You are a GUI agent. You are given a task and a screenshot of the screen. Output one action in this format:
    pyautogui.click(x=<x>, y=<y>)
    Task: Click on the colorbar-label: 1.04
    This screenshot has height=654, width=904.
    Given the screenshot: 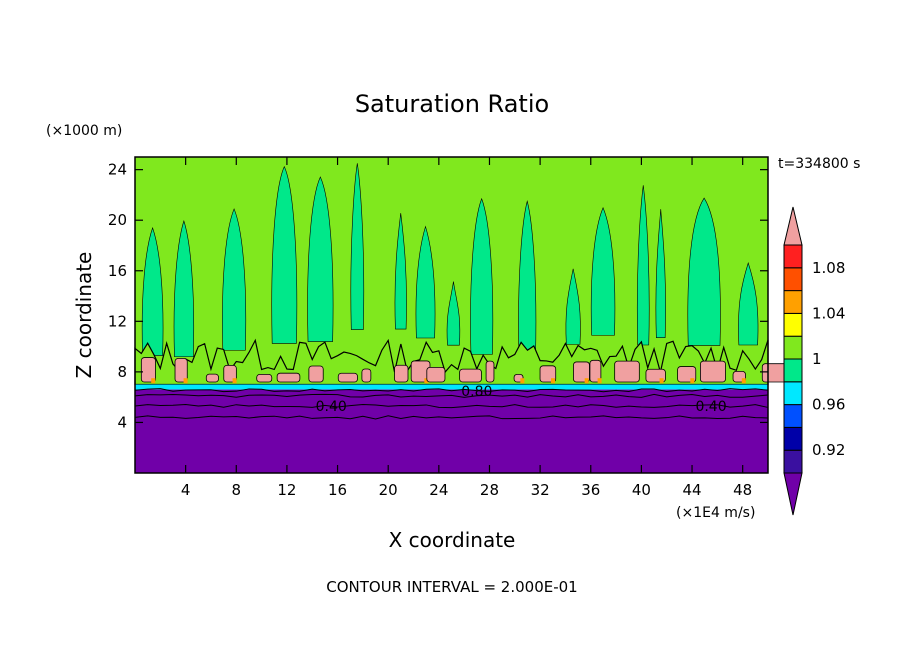 What is the action you would take?
    pyautogui.click(x=828, y=313)
    